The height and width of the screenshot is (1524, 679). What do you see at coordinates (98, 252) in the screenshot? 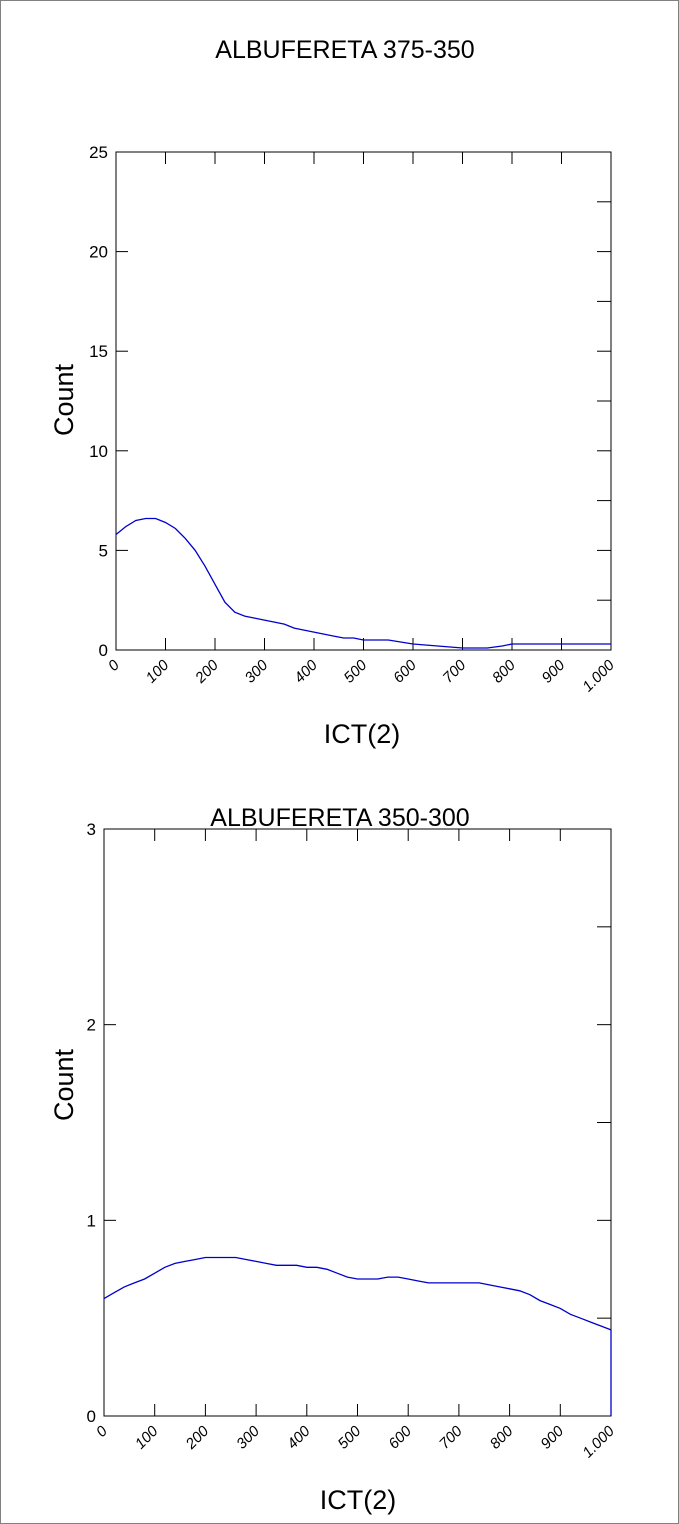
I see `y-tick-label: 20` at bounding box center [98, 252].